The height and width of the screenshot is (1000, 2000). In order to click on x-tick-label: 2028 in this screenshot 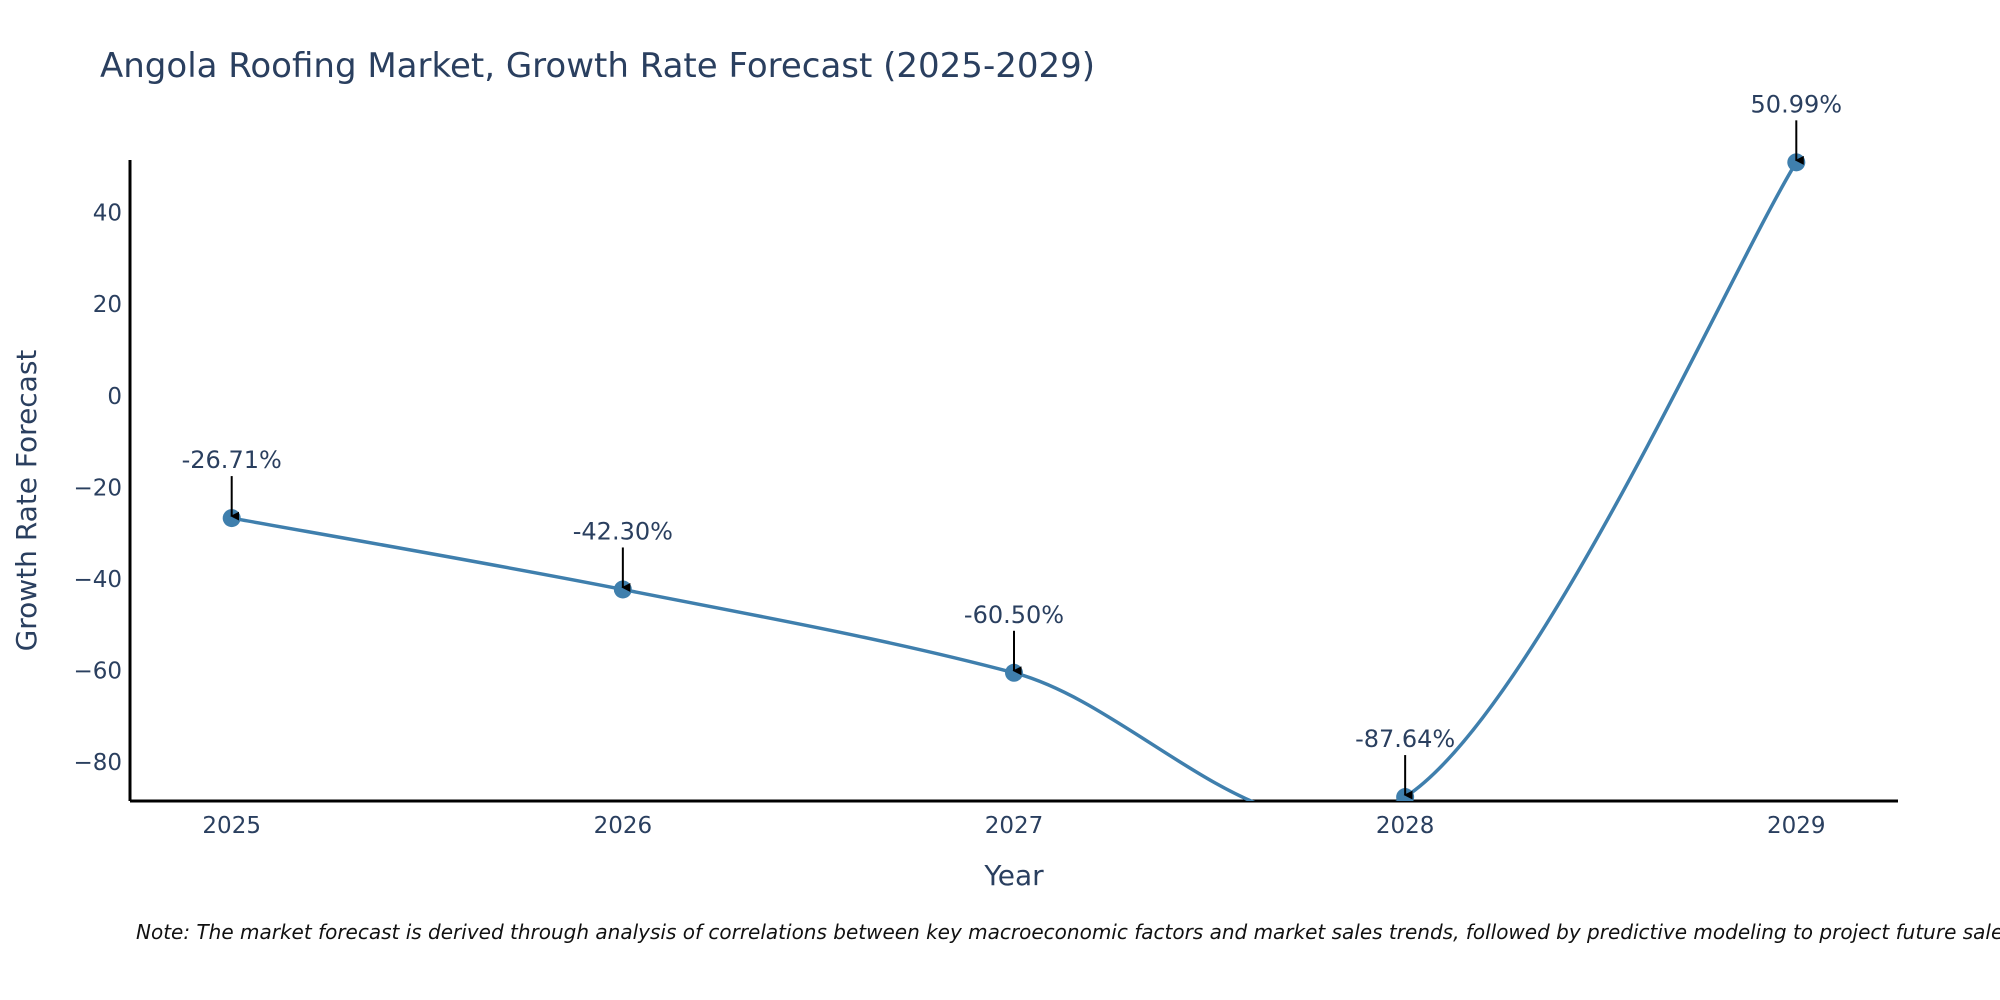, I will do `click(1405, 826)`.